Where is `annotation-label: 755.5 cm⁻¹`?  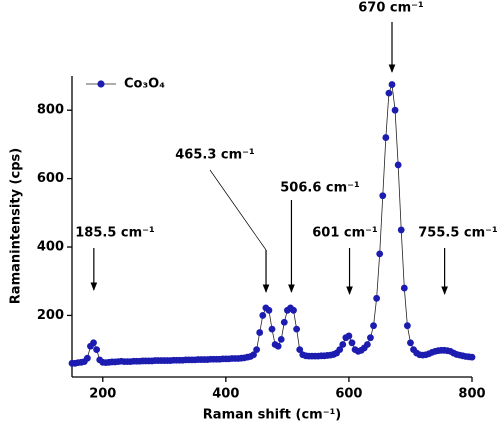
annotation-label: 755.5 cm⁻¹ is located at coordinates (457, 233).